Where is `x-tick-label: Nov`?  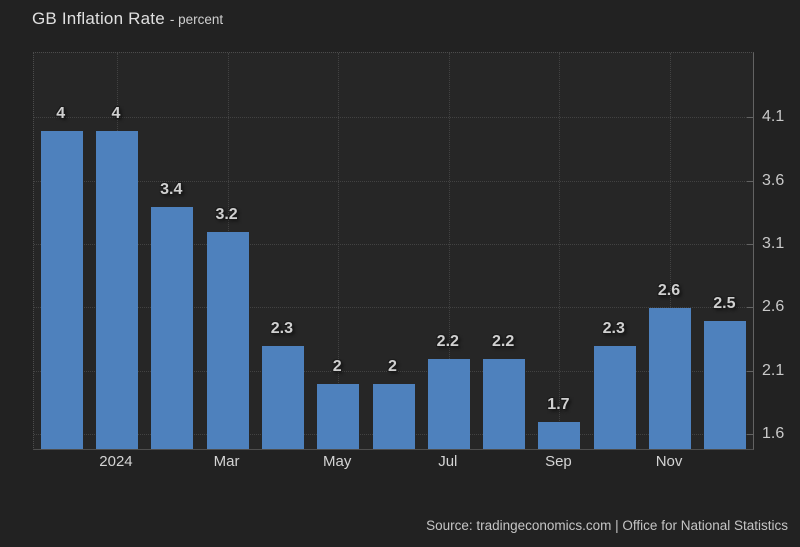 x-tick-label: Nov is located at coordinates (669, 461).